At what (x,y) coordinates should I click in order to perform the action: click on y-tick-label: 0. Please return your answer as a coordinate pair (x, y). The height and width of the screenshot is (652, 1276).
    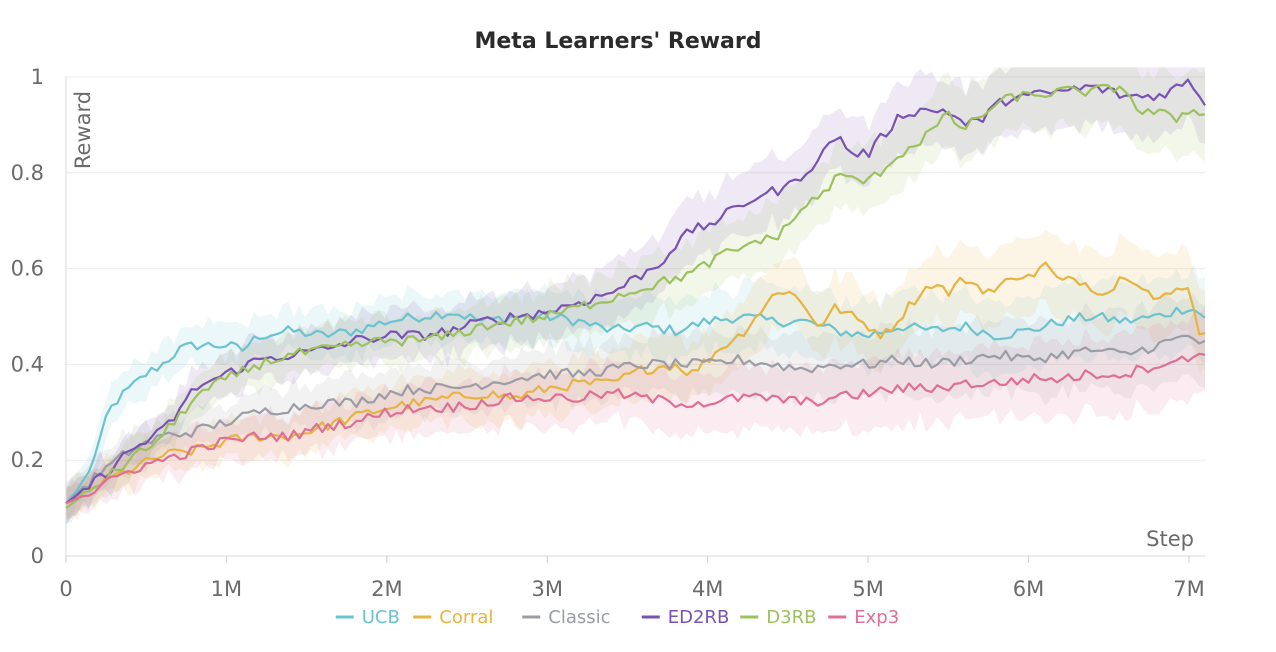
    Looking at the image, I should click on (37, 556).